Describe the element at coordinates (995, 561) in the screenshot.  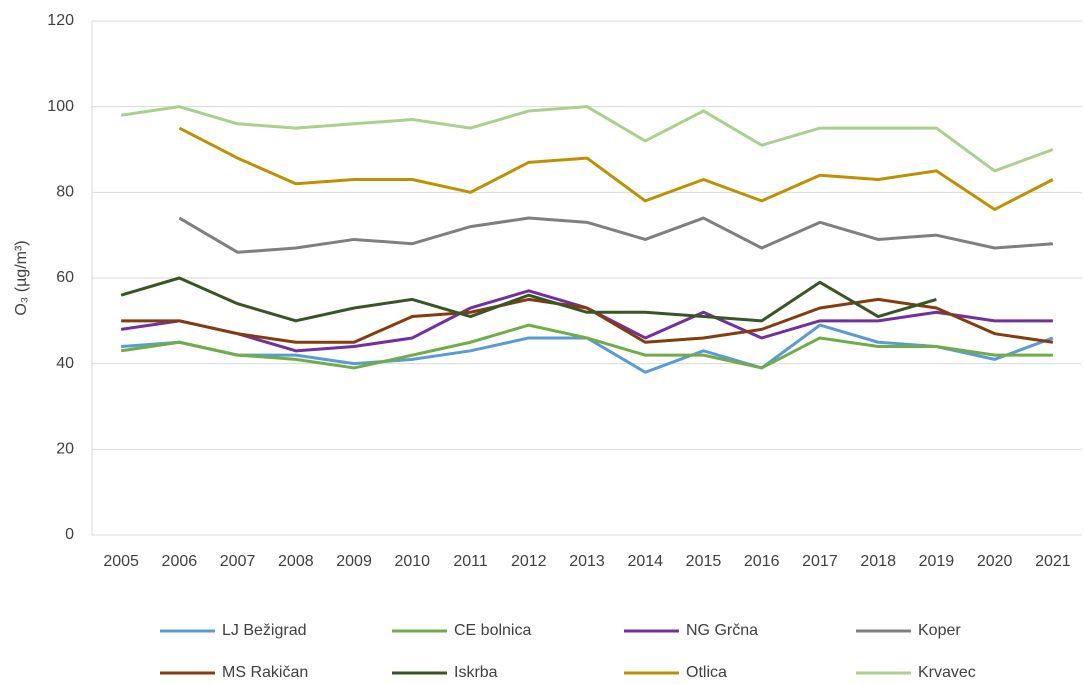
I see `x-tick-label: 2020` at that location.